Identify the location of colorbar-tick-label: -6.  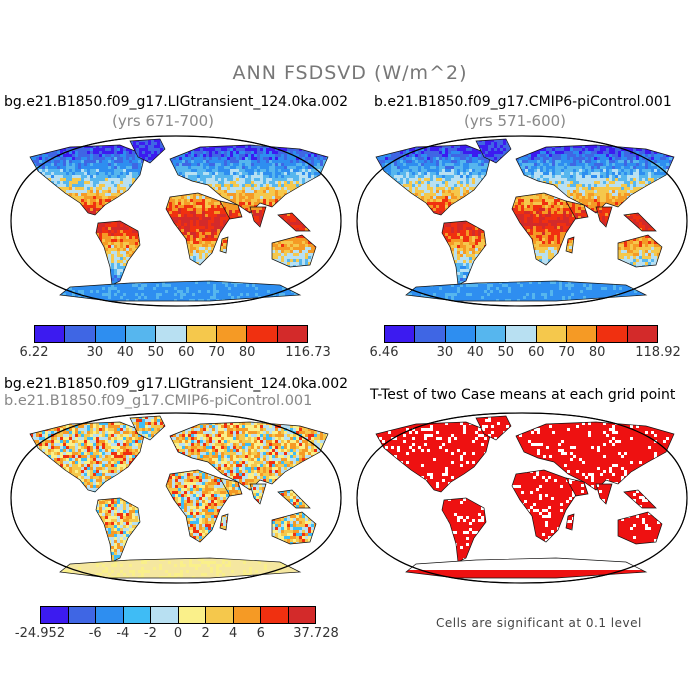
(95, 633).